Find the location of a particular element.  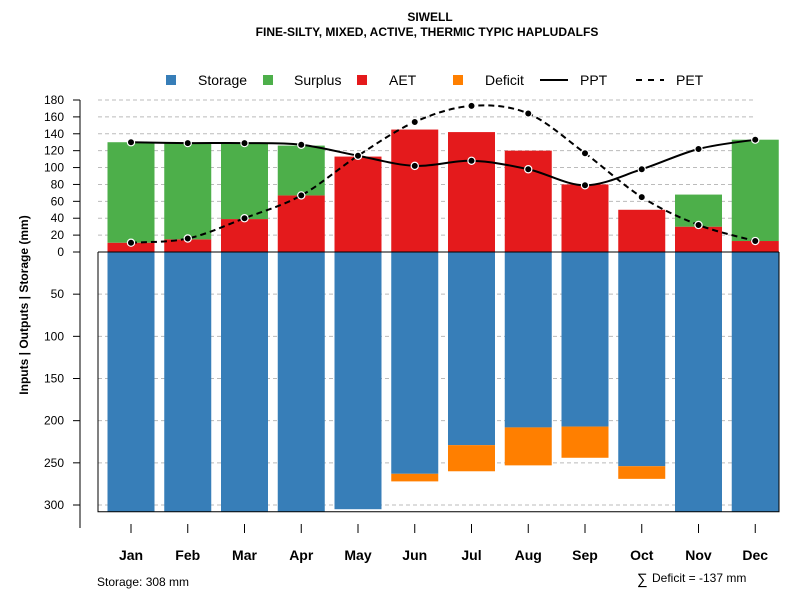

legend-swatch-aet is located at coordinates (362, 80).